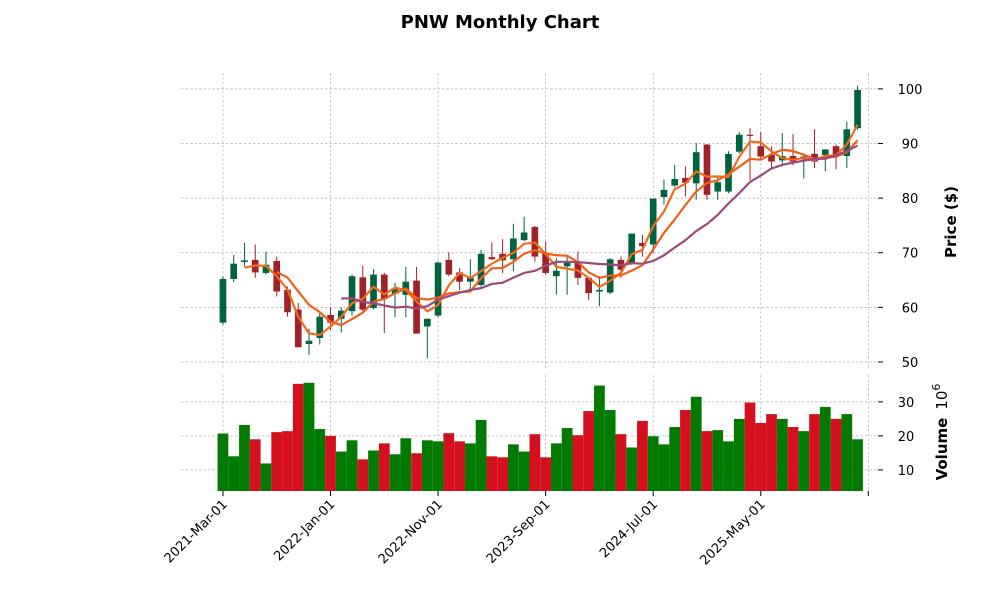 The width and height of the screenshot is (1000, 600). What do you see at coordinates (910, 144) in the screenshot?
I see `price-tick-label: 90` at bounding box center [910, 144].